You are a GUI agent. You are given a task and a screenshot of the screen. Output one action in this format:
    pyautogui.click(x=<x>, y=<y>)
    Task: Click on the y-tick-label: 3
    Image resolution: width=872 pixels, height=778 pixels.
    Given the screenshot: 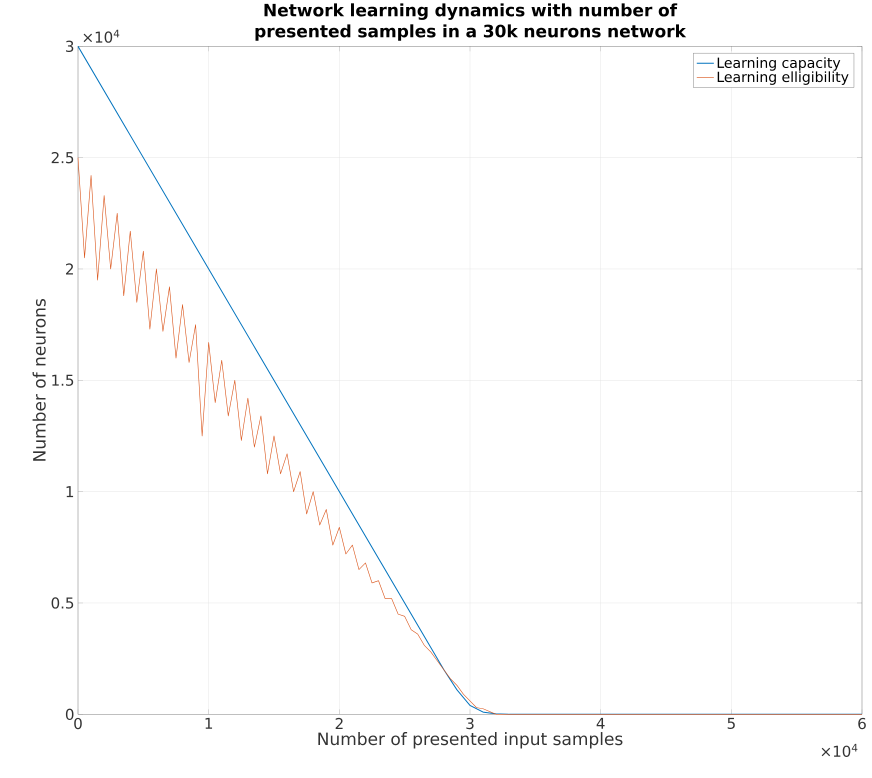 What is the action you would take?
    pyautogui.click(x=70, y=46)
    